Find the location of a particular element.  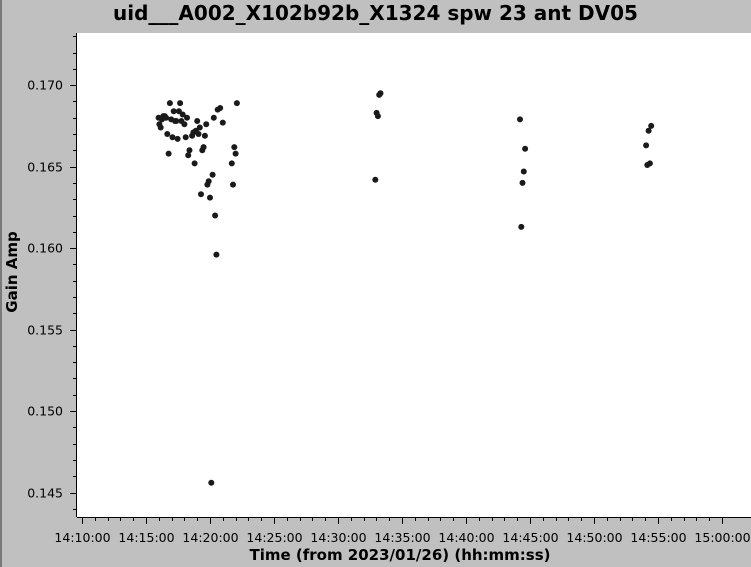

y-tick-label: 0.145 is located at coordinates (45, 493).